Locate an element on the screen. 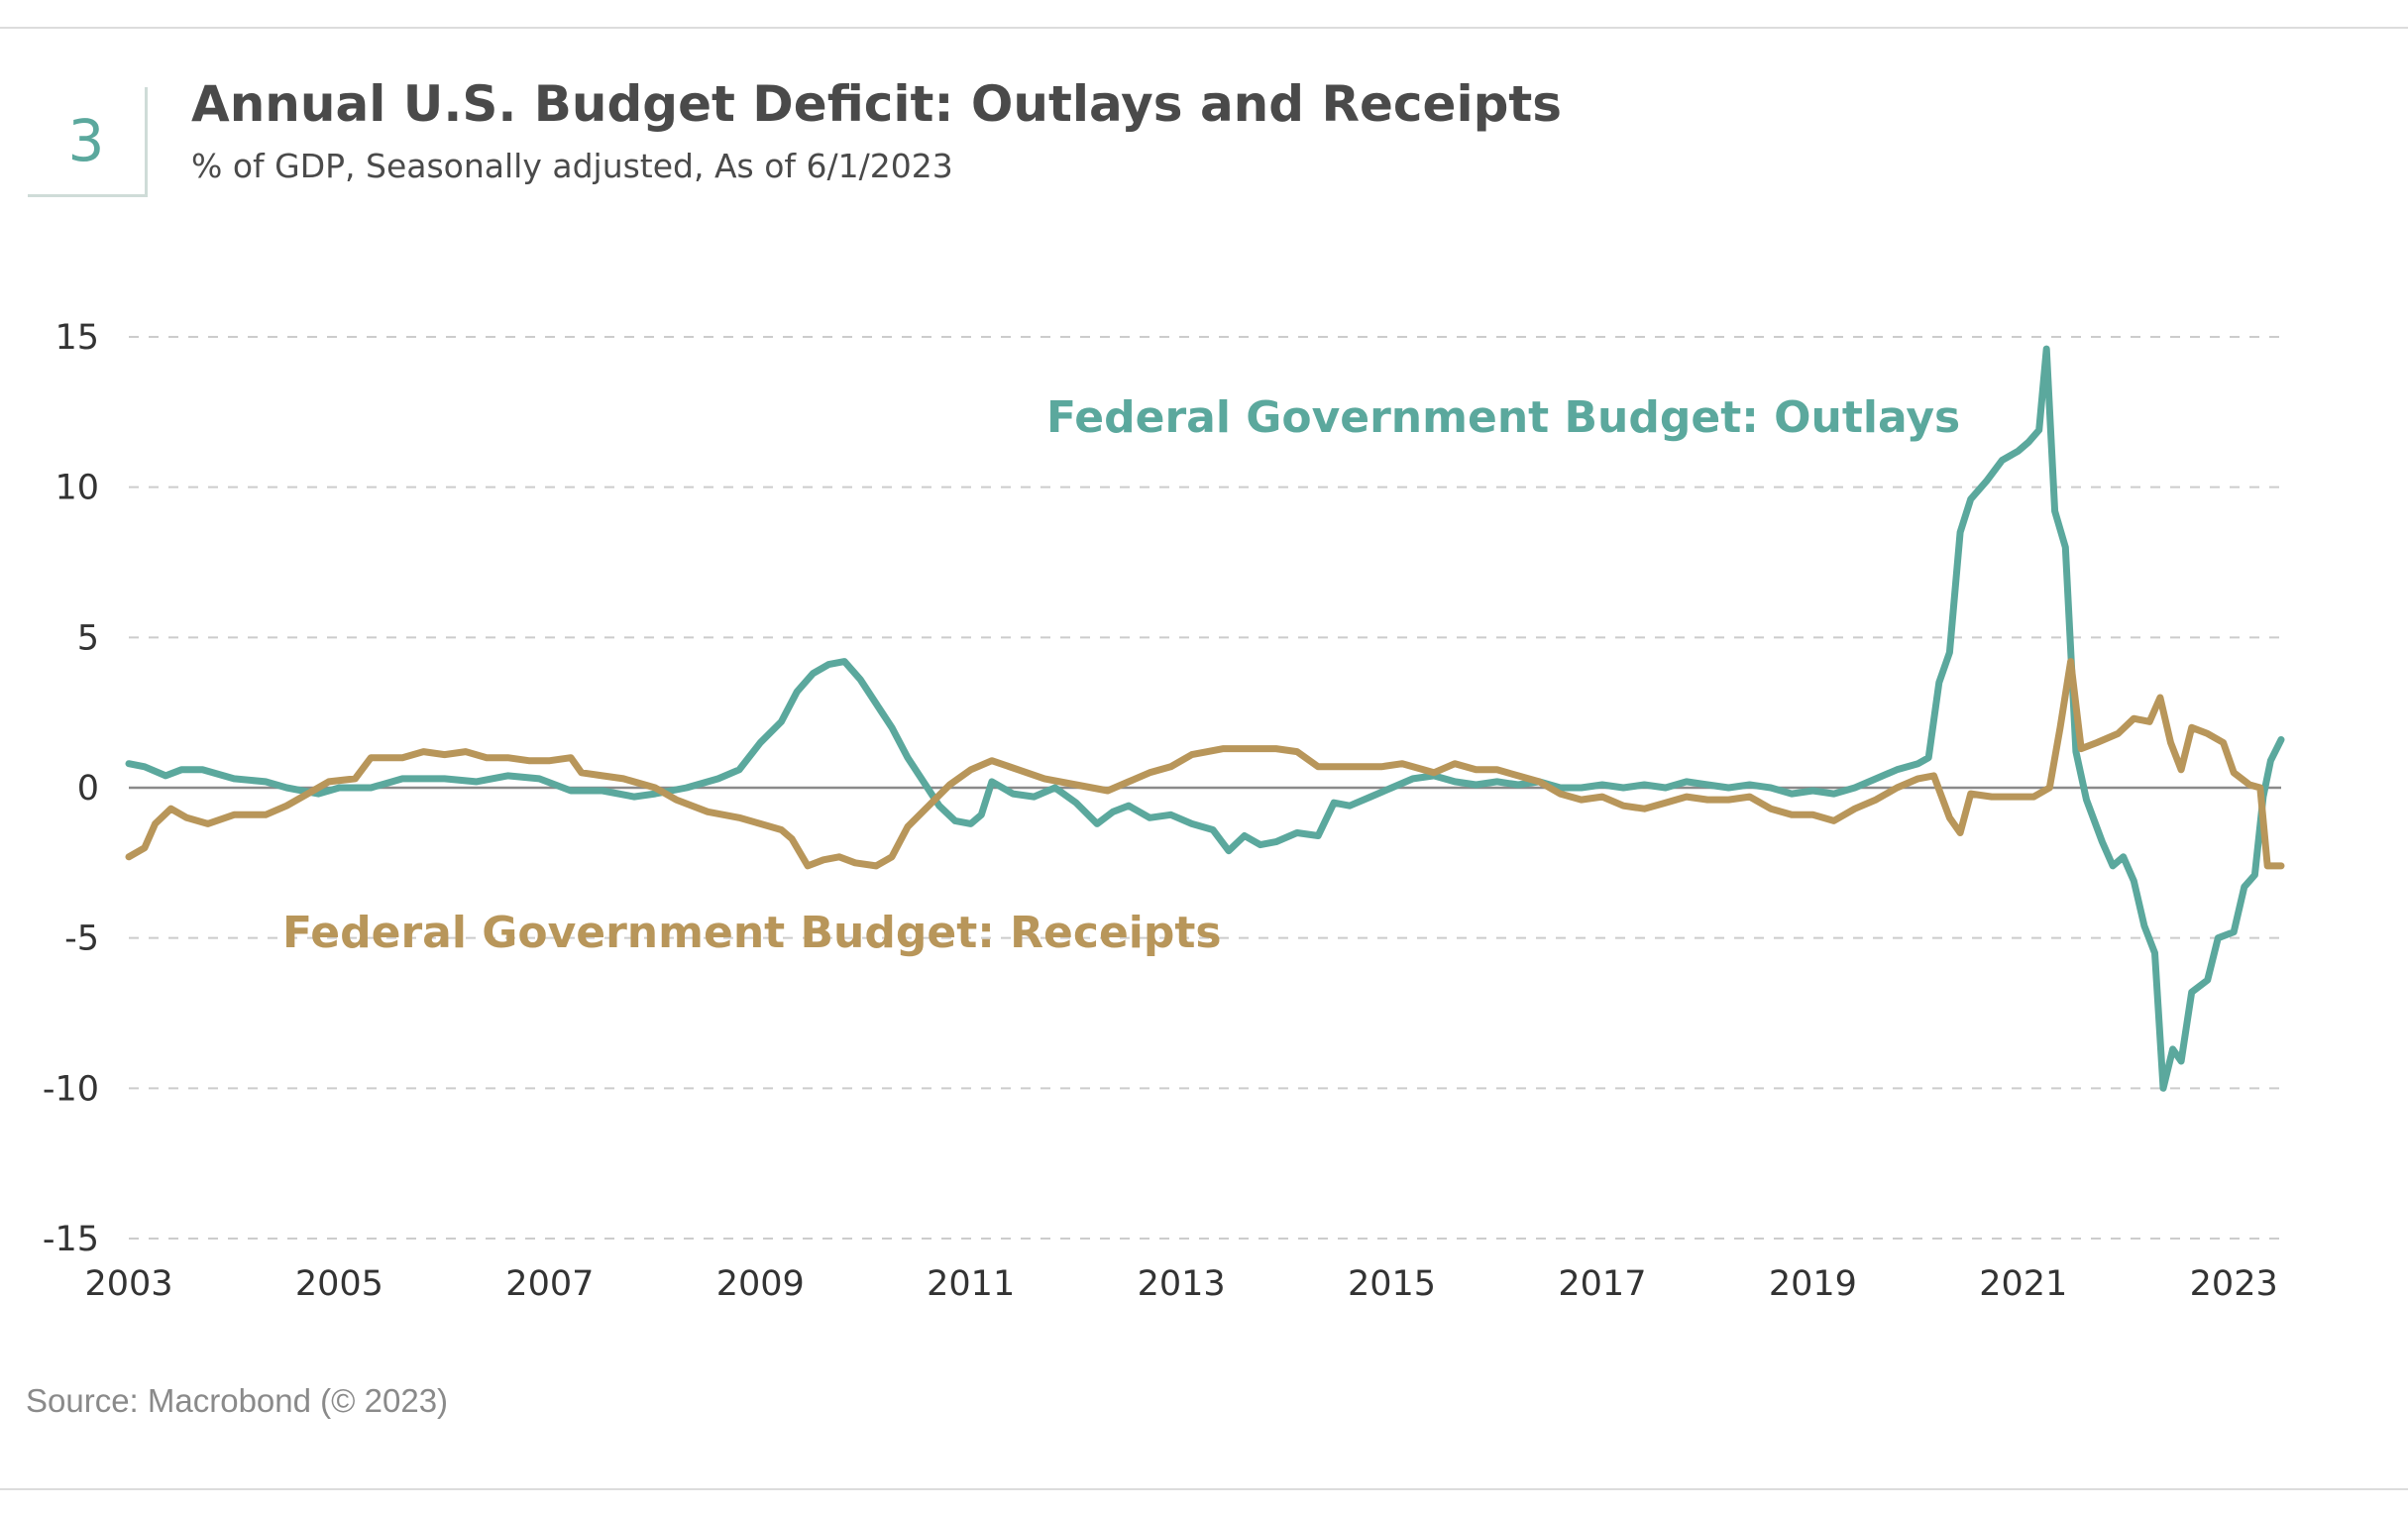 This screenshot has width=2408, height=1514. x-tick-label: 2009 is located at coordinates (760, 1284).